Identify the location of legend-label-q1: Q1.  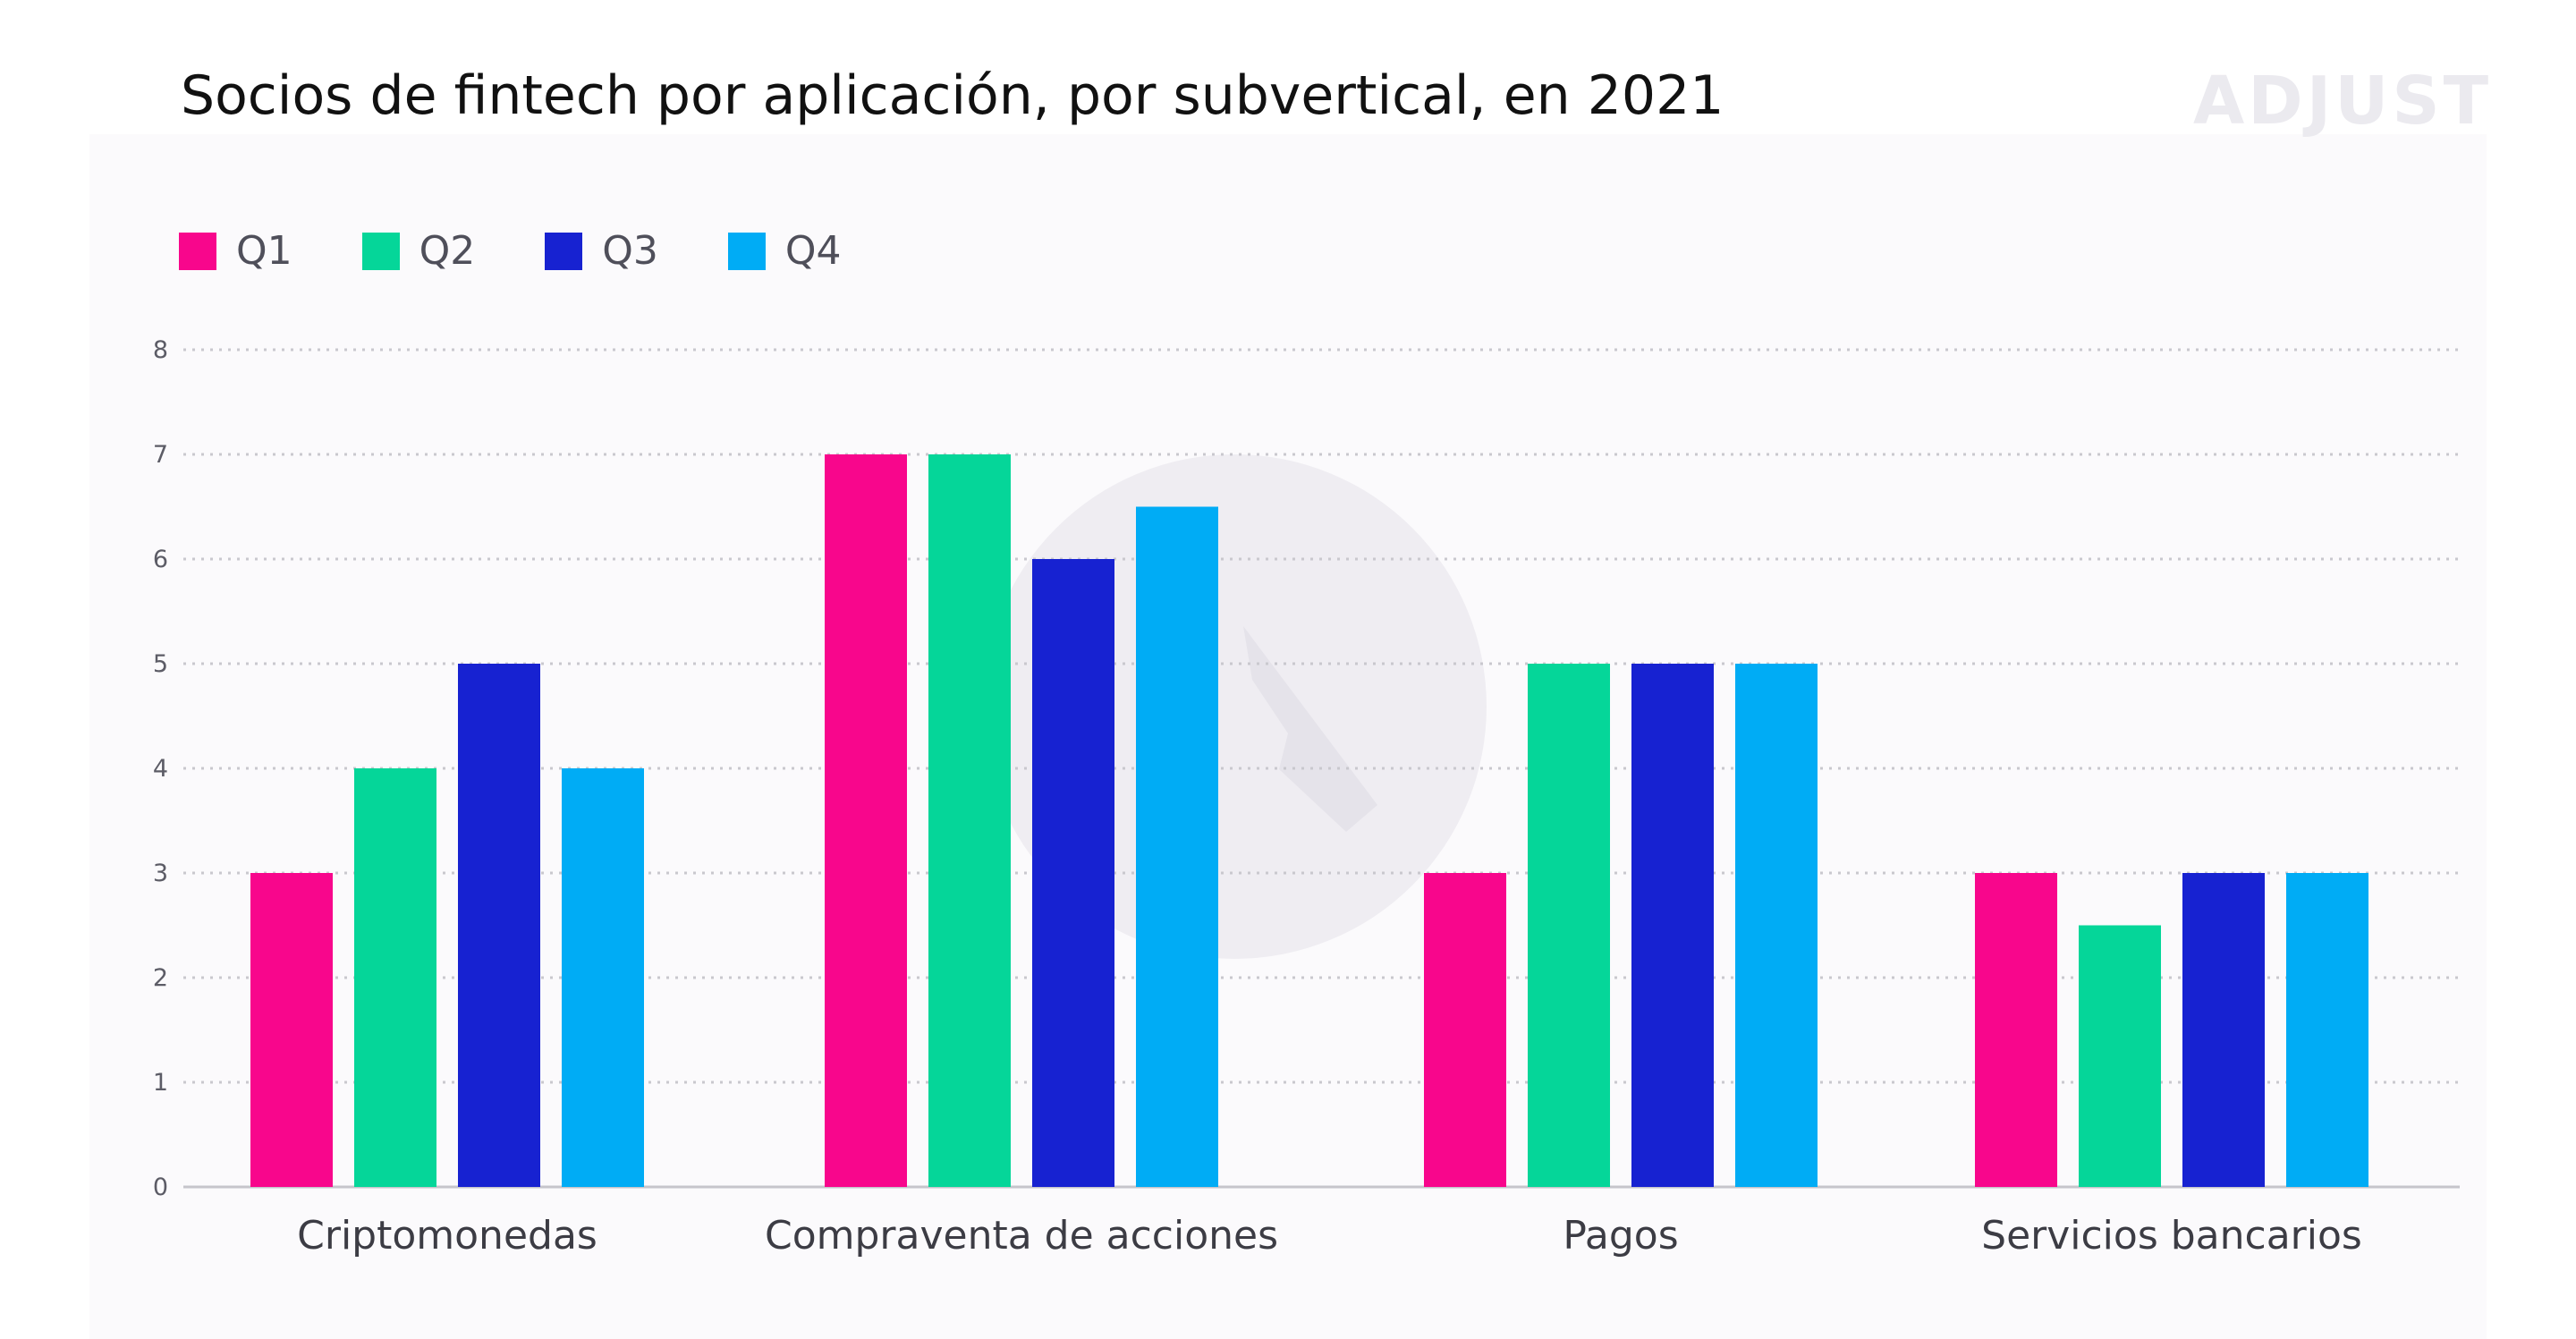
(264, 251).